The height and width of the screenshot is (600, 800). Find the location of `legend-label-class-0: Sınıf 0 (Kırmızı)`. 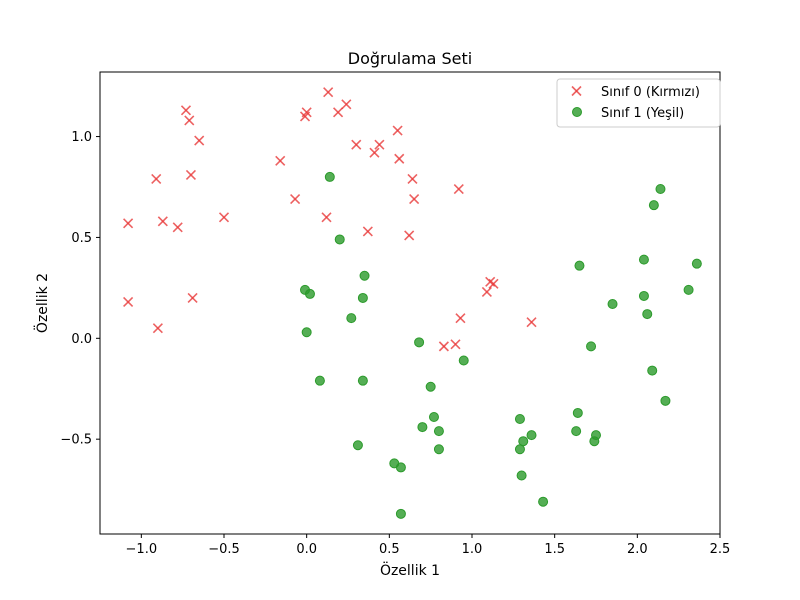

legend-label-class-0: Sınıf 0 (Kırmızı) is located at coordinates (650, 92).